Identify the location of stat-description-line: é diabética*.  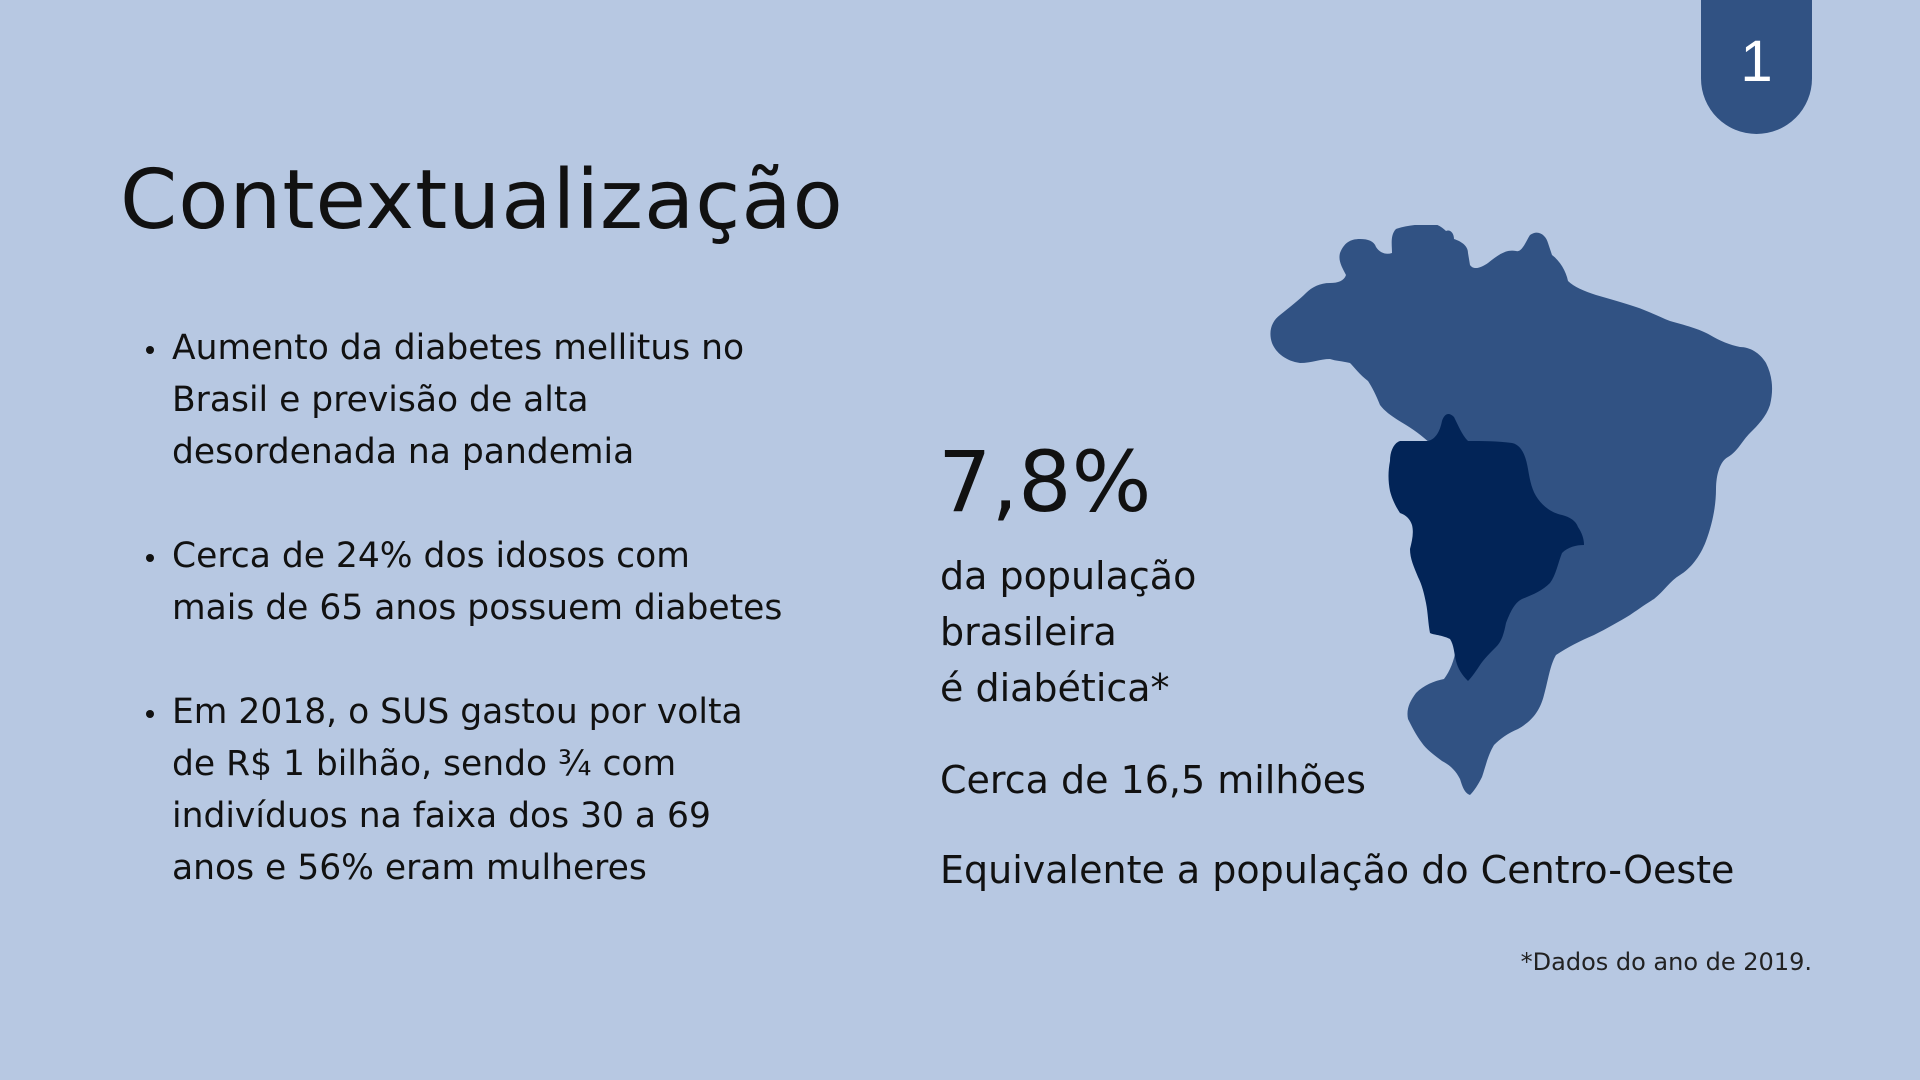
(1055, 688).